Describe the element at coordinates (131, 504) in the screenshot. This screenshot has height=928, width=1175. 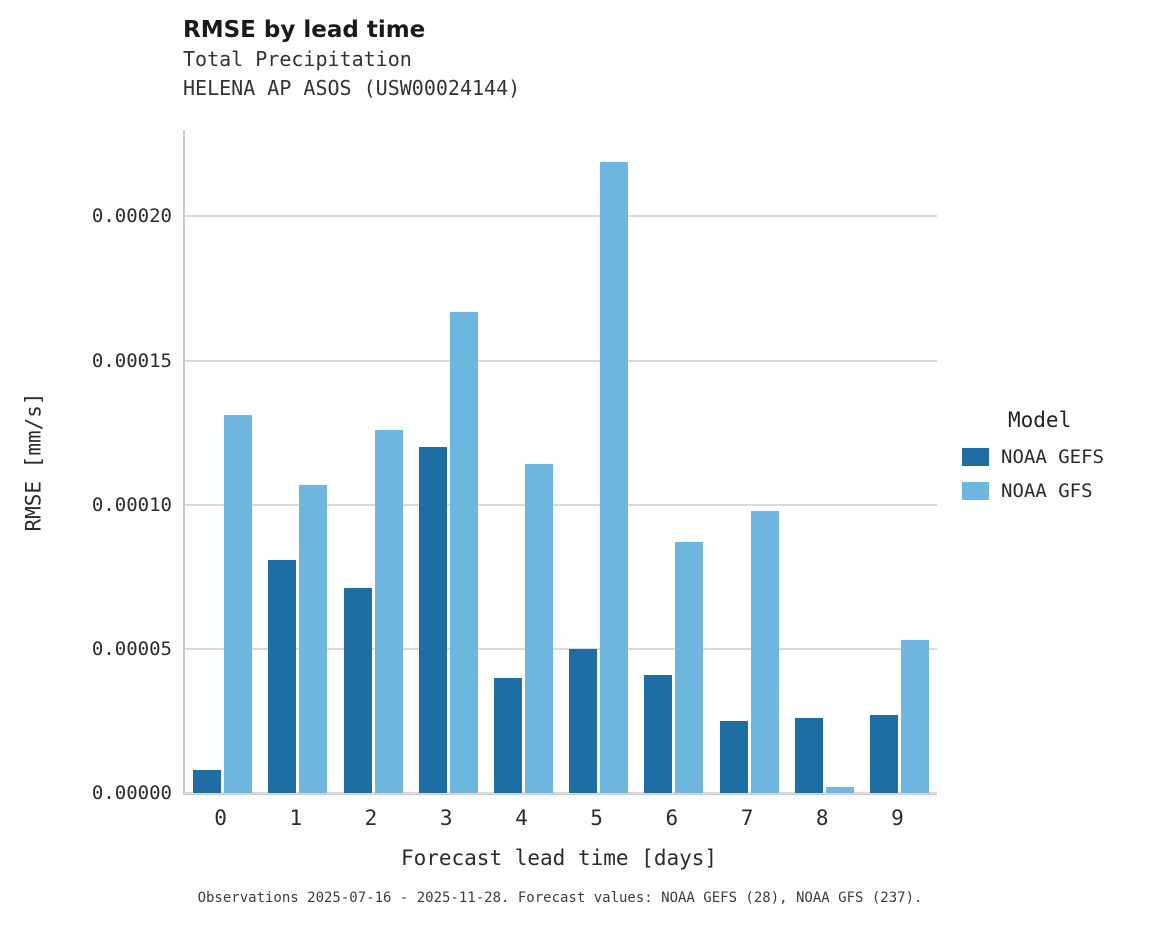
I see `y-tick-label: 0.00010` at that location.